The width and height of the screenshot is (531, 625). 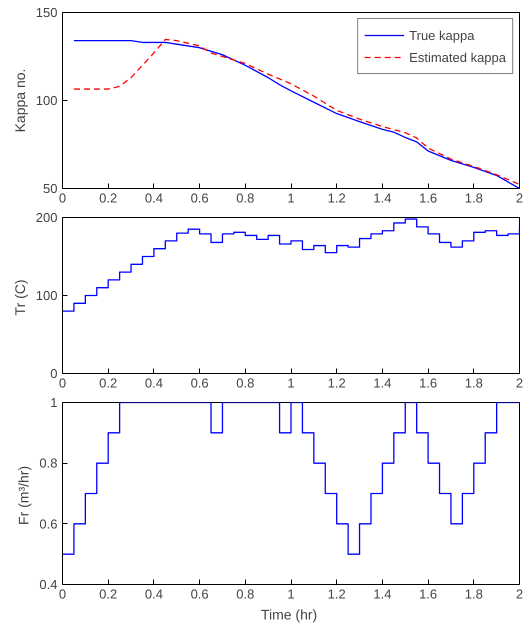 I want to click on y-axis-title: Tr (C), so click(x=20, y=297).